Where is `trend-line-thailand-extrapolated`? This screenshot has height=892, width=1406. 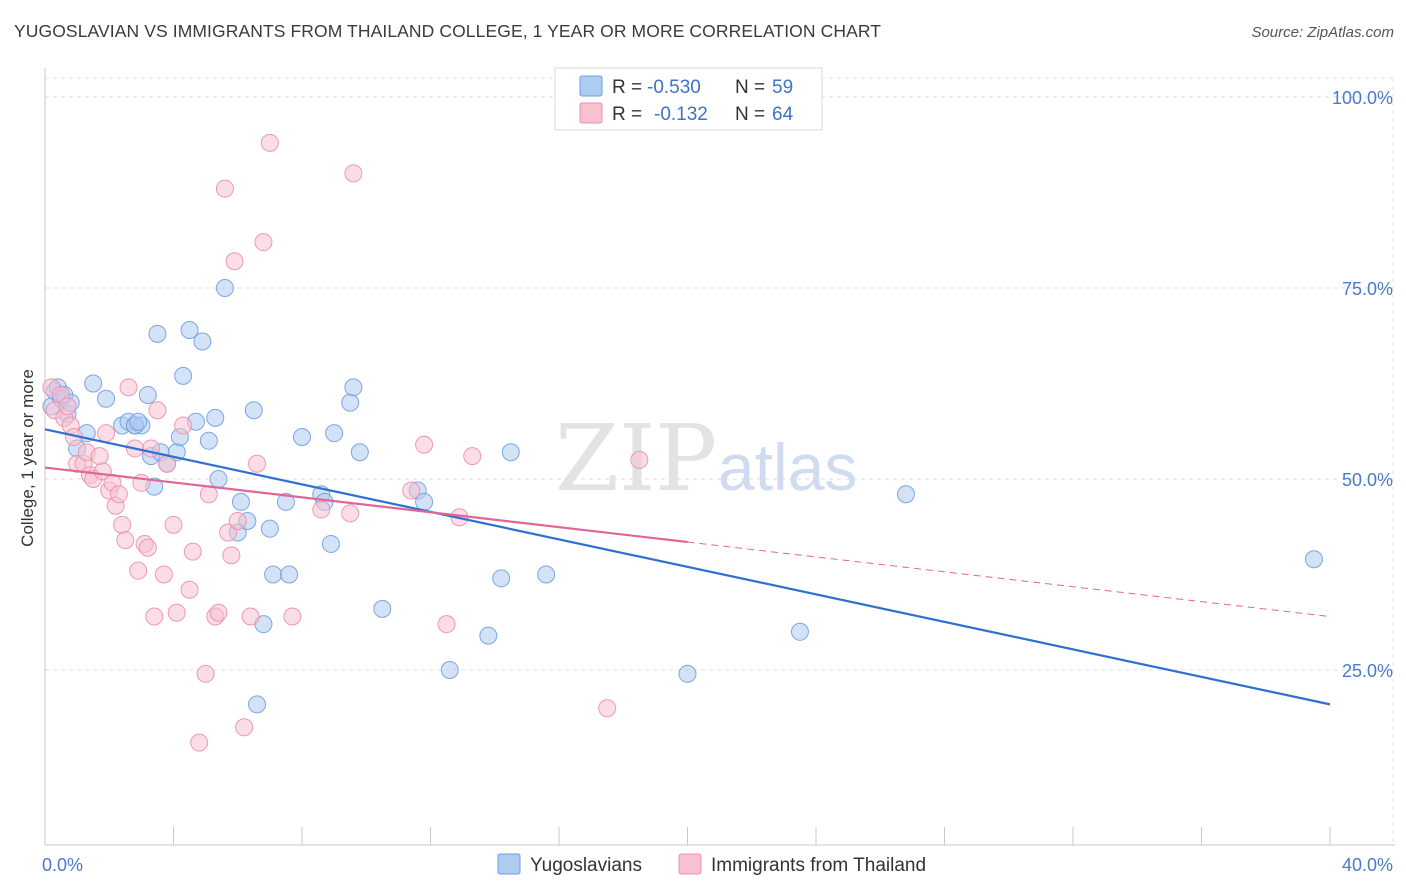 trend-line-thailand-extrapolated is located at coordinates (1009, 579).